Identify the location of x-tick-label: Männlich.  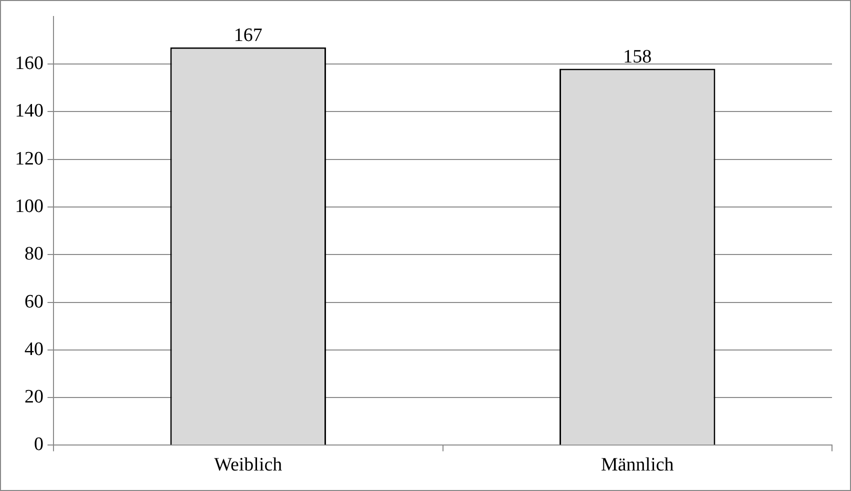
(637, 465).